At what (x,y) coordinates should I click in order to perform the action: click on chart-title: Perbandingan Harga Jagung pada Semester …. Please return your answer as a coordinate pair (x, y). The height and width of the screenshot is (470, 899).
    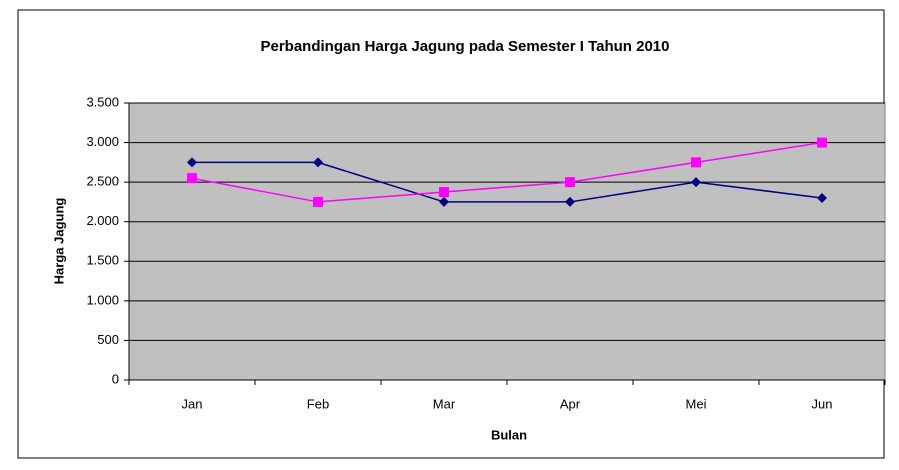
    Looking at the image, I should click on (464, 46).